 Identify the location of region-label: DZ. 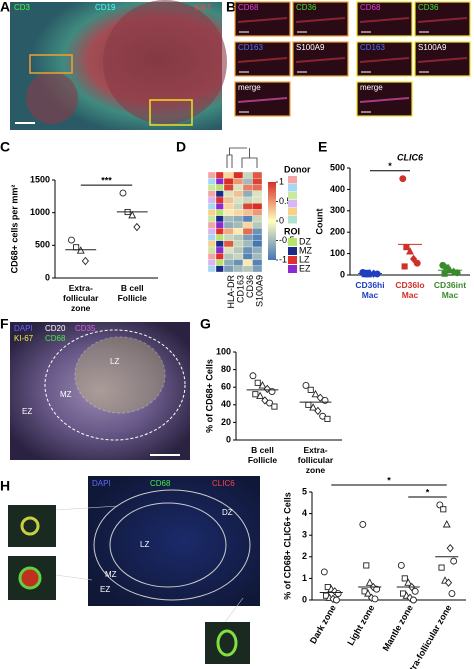
(227, 512).